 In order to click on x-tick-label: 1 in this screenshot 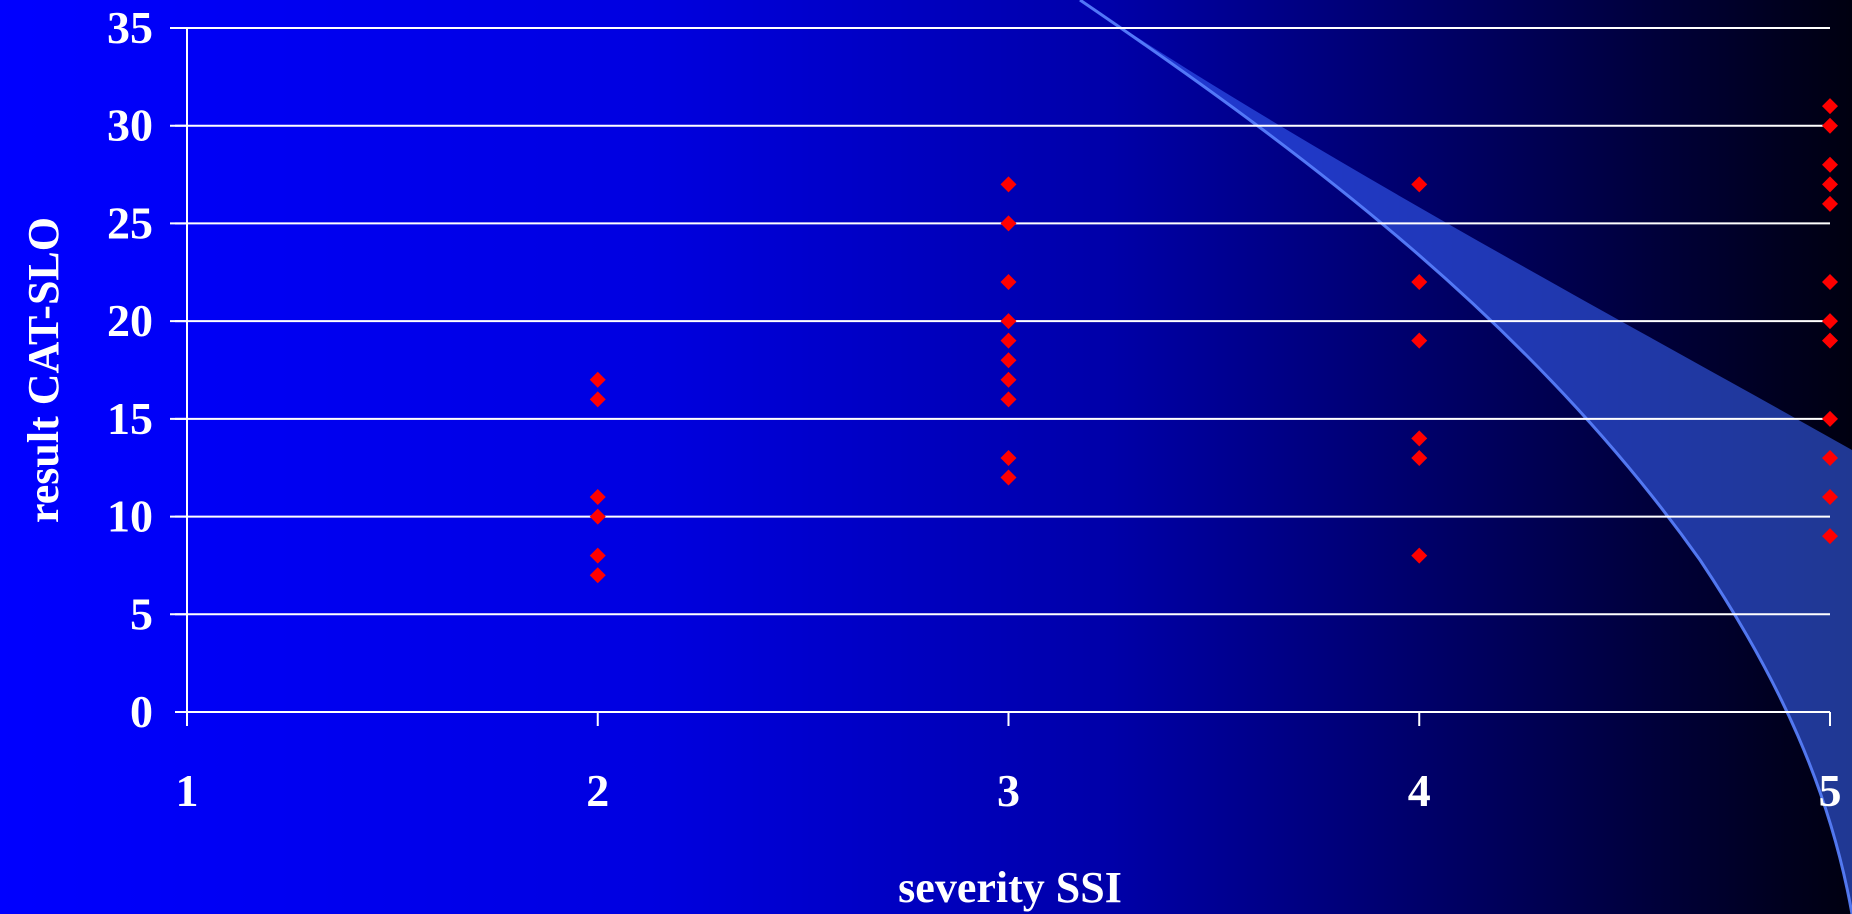, I will do `click(187, 790)`.